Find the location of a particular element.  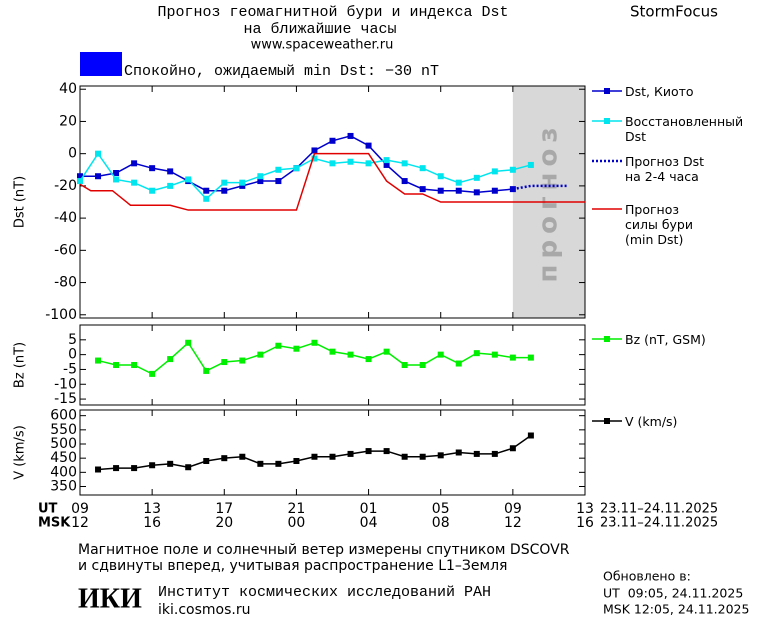

y-tick-label: -5 is located at coordinates (70, 369).